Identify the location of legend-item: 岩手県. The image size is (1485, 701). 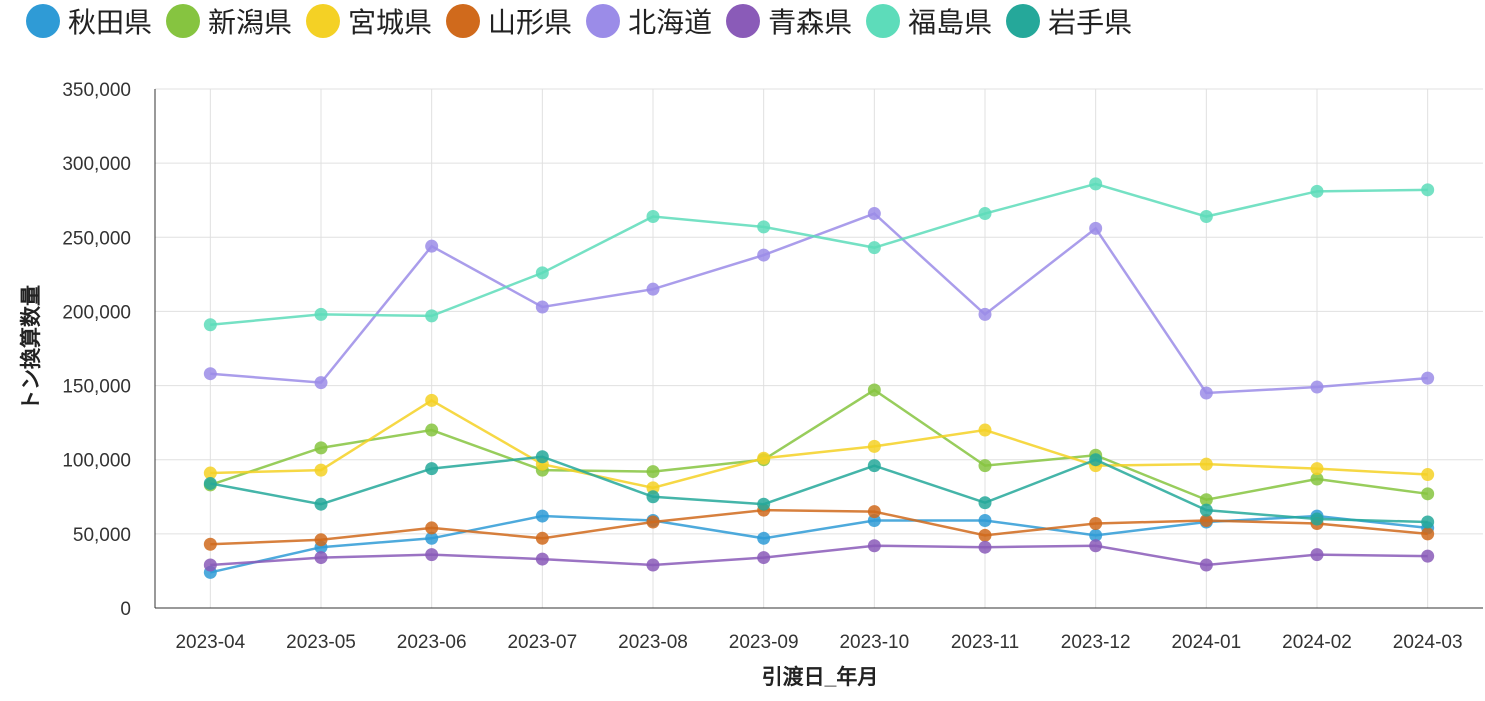
(1069, 21).